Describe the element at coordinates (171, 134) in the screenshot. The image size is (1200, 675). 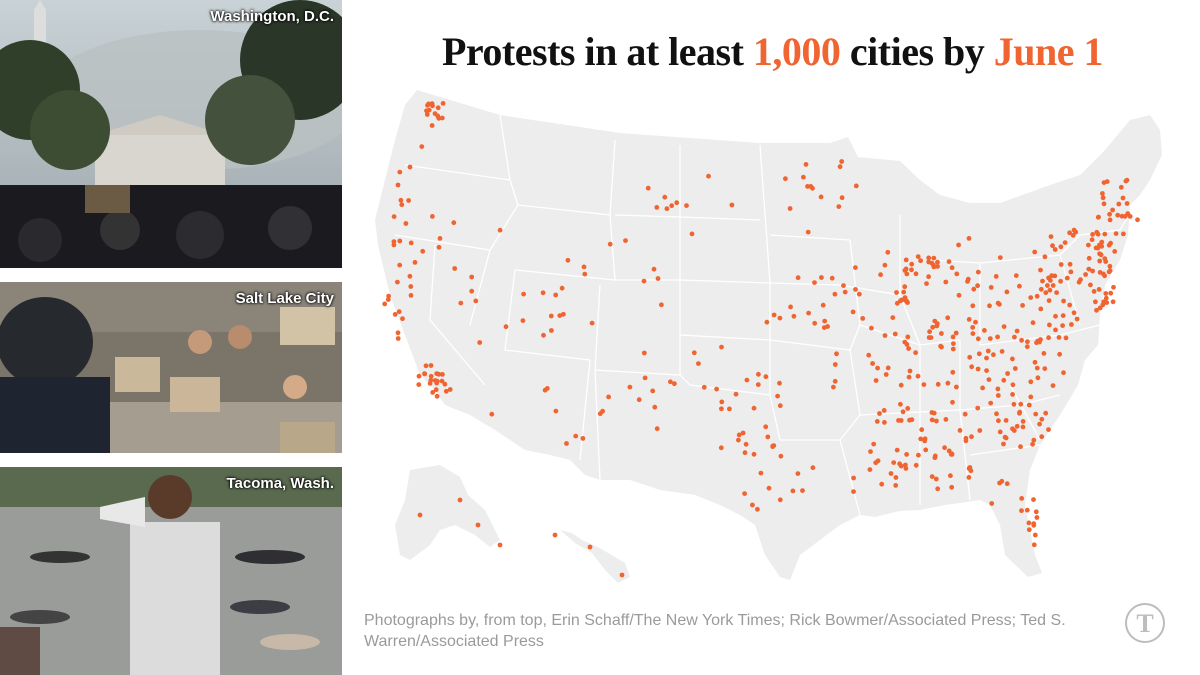
I see `washington-protest-photo` at that location.